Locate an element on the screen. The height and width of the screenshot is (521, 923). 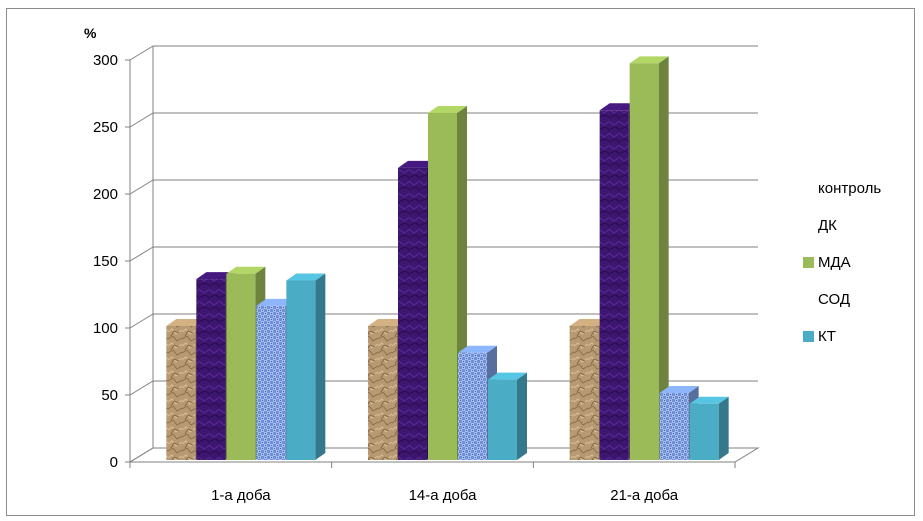
y-tick-label: 150 is located at coordinates (105, 261).